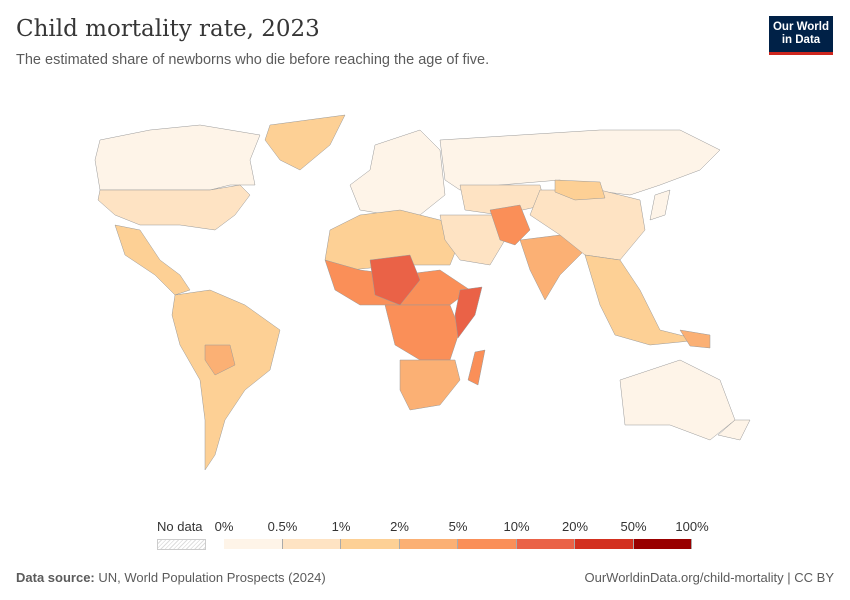  Describe the element at coordinates (226, 380) in the screenshot. I see `region-south-america` at that location.